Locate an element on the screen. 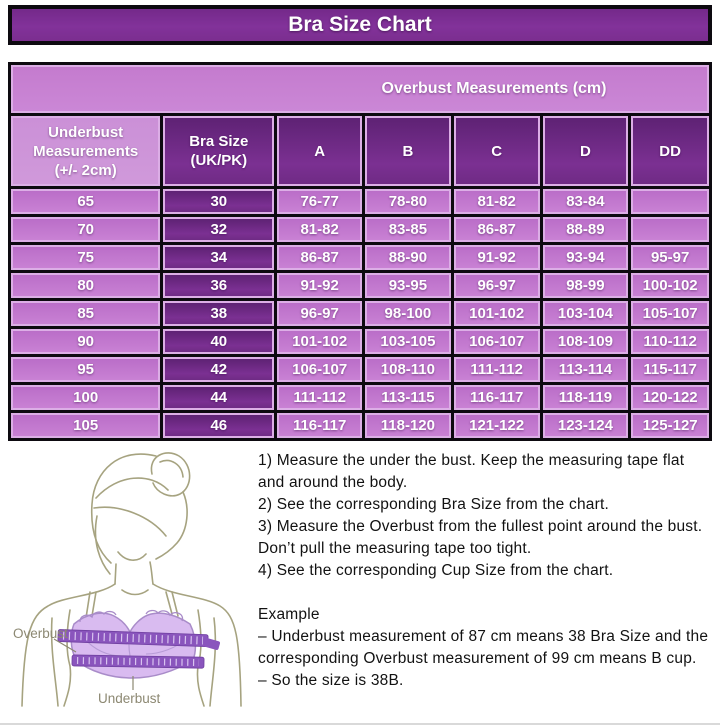  example-line-2: – So the size is 38B. is located at coordinates (331, 680).